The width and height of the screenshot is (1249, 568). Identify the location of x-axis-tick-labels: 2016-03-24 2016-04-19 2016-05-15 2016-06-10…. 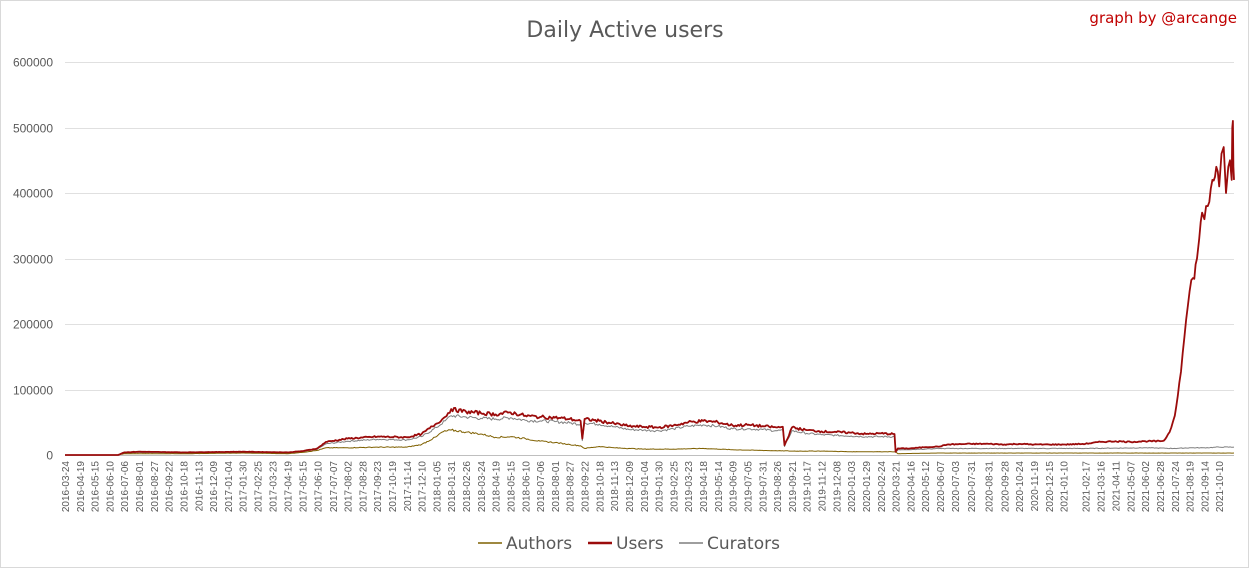
(643, 487).